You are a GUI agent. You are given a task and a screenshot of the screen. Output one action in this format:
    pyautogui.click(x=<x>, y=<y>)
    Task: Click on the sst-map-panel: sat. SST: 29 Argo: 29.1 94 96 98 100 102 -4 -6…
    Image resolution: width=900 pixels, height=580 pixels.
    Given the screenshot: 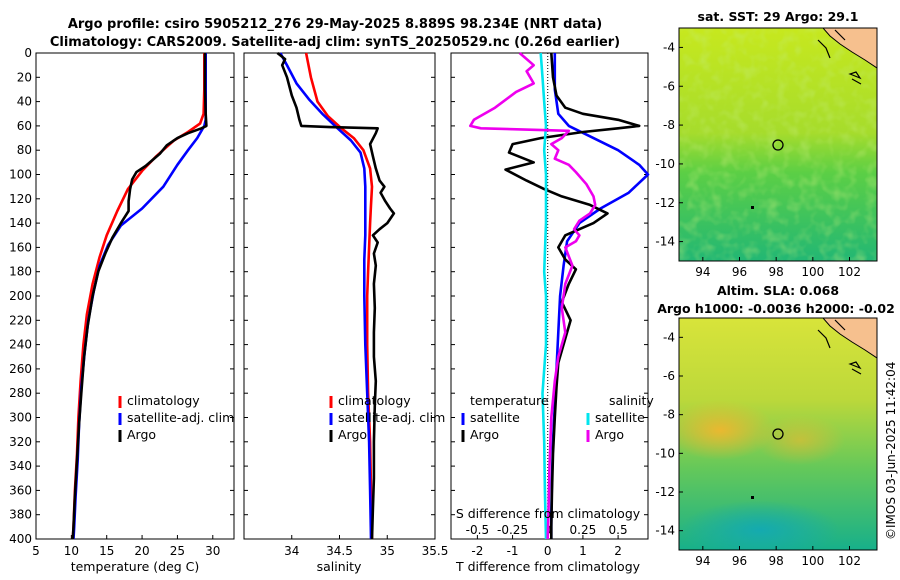 What is the action you would take?
    pyautogui.click(x=766, y=144)
    